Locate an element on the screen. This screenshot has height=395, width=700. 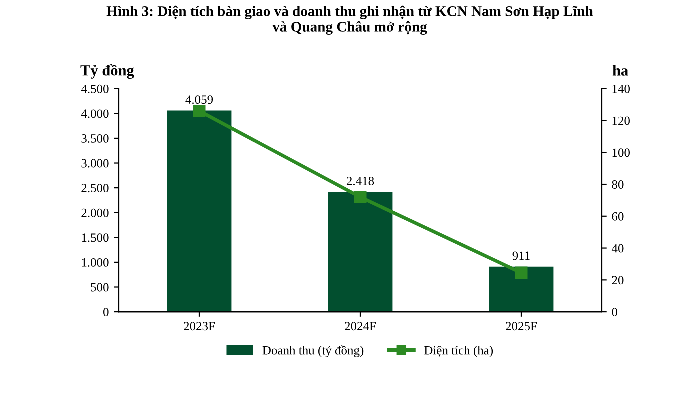
x-tick-label: 2025F is located at coordinates (522, 326).